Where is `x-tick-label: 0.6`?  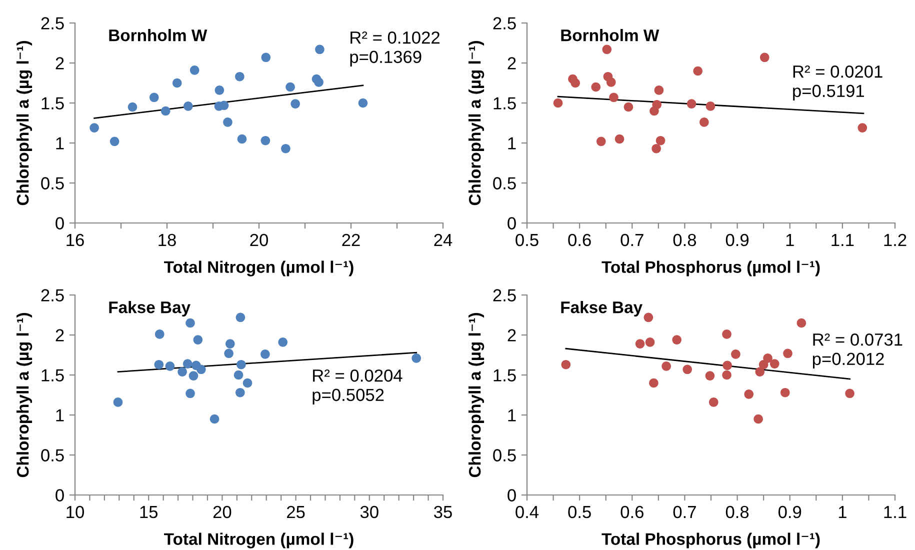
x-tick-label: 0.6 is located at coordinates (632, 512).